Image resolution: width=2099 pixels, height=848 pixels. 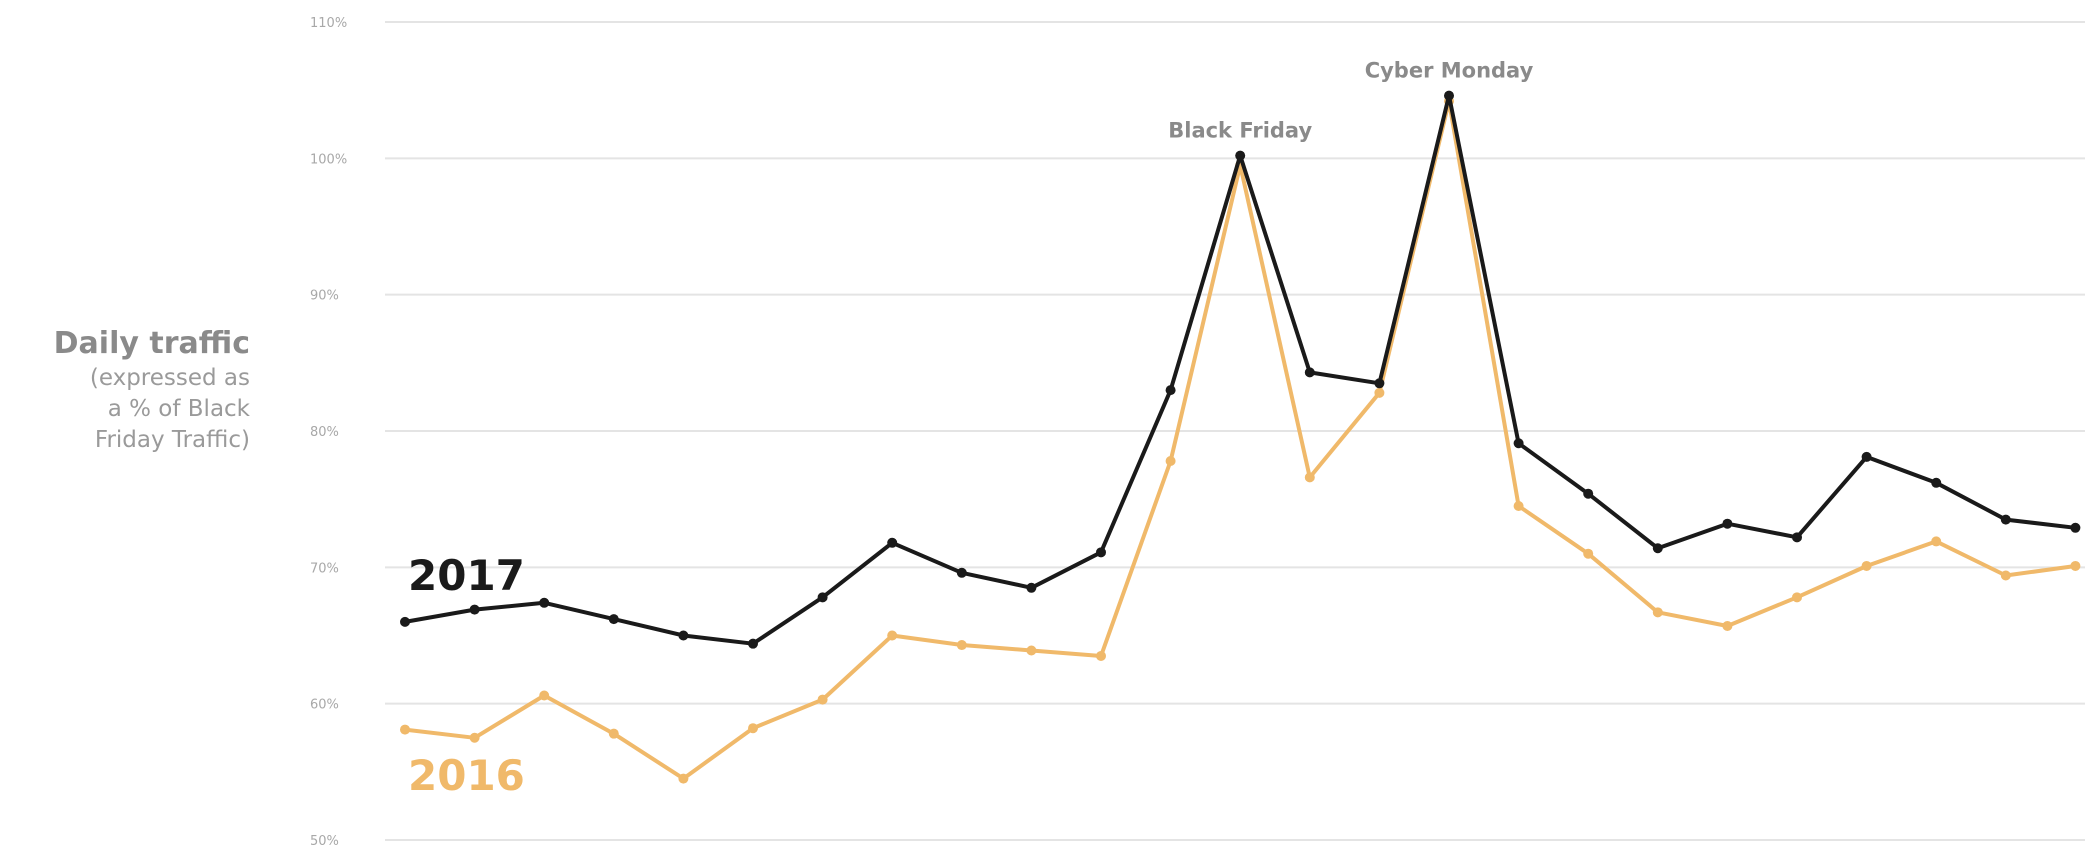 I want to click on annotation-black-friday: Black Friday, so click(x=1240, y=131).